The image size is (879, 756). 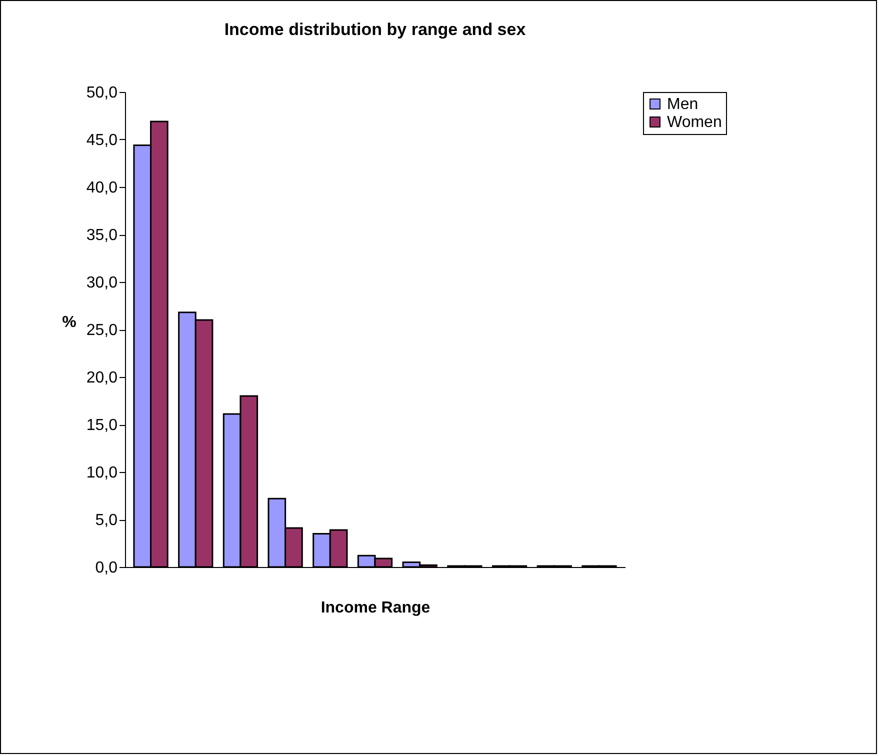 I want to click on legend-label: Men, so click(x=682, y=104).